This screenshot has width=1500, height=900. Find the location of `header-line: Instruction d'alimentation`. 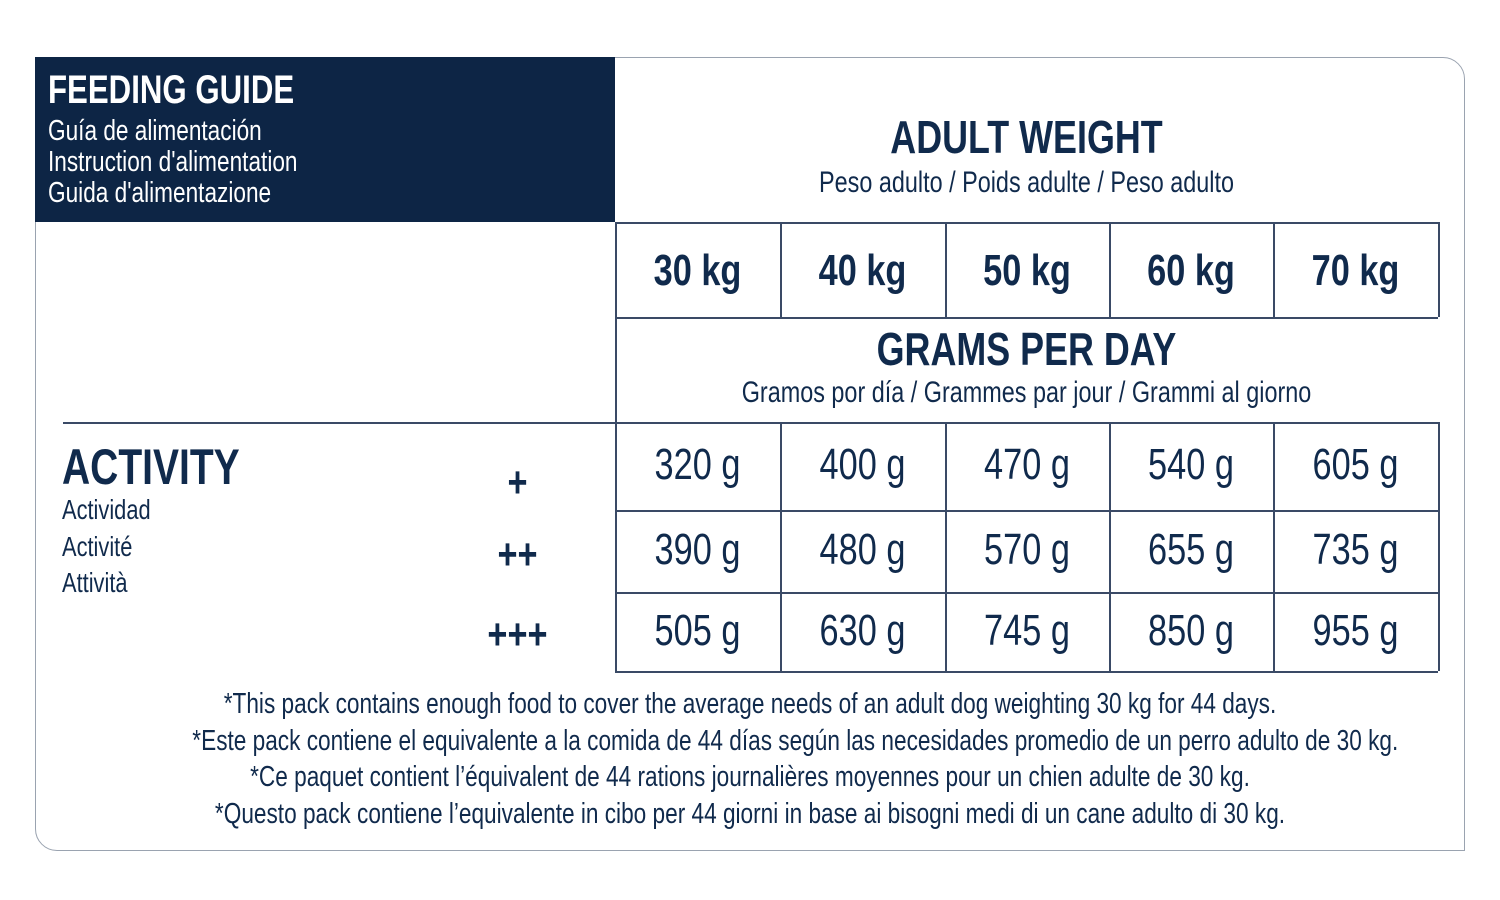

header-line: Instruction d'alimentation is located at coordinates (173, 162).